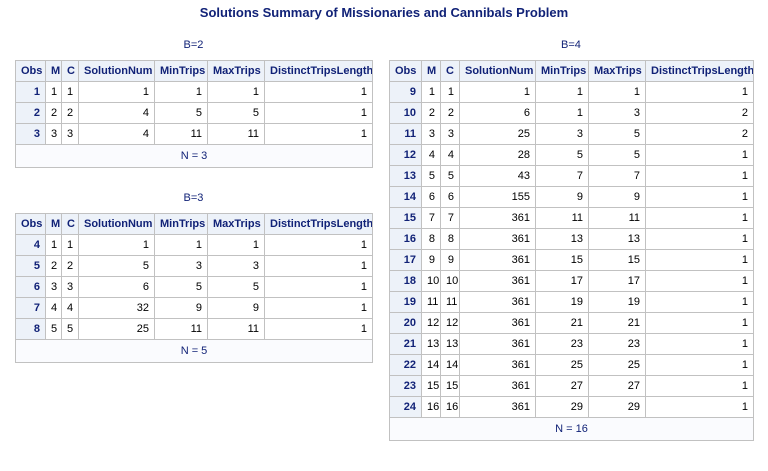  I want to click on table-row: 19 11 11 361 19 19 1, so click(571, 302).